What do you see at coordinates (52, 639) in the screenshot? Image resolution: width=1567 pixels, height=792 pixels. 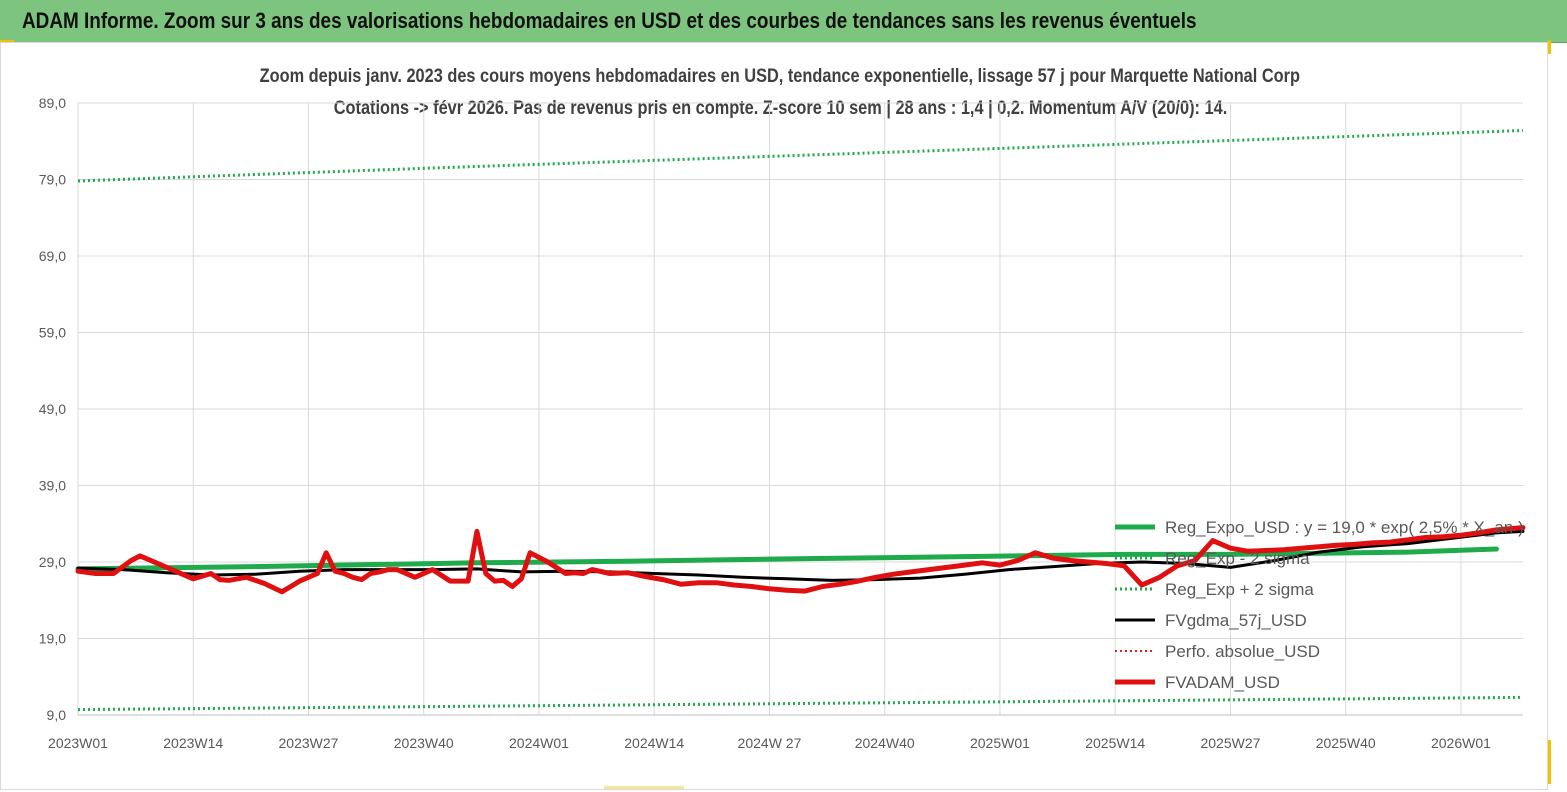 I see `y-tick-label: 19,0` at bounding box center [52, 639].